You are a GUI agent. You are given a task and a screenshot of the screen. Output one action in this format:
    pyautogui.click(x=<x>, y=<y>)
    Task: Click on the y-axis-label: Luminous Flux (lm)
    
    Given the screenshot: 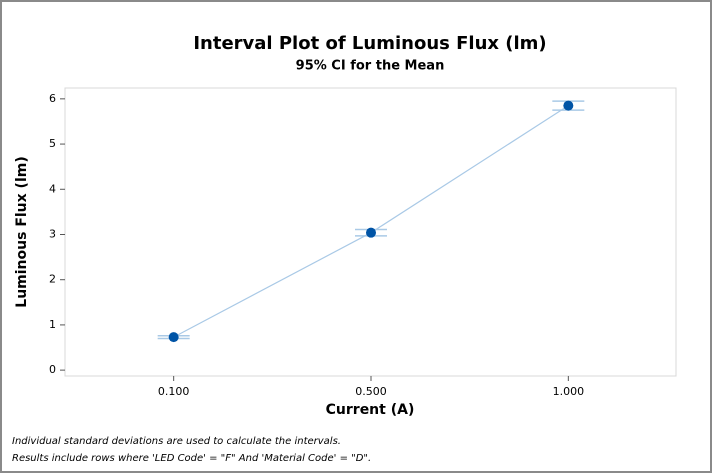 What is the action you would take?
    pyautogui.click(x=22, y=231)
    